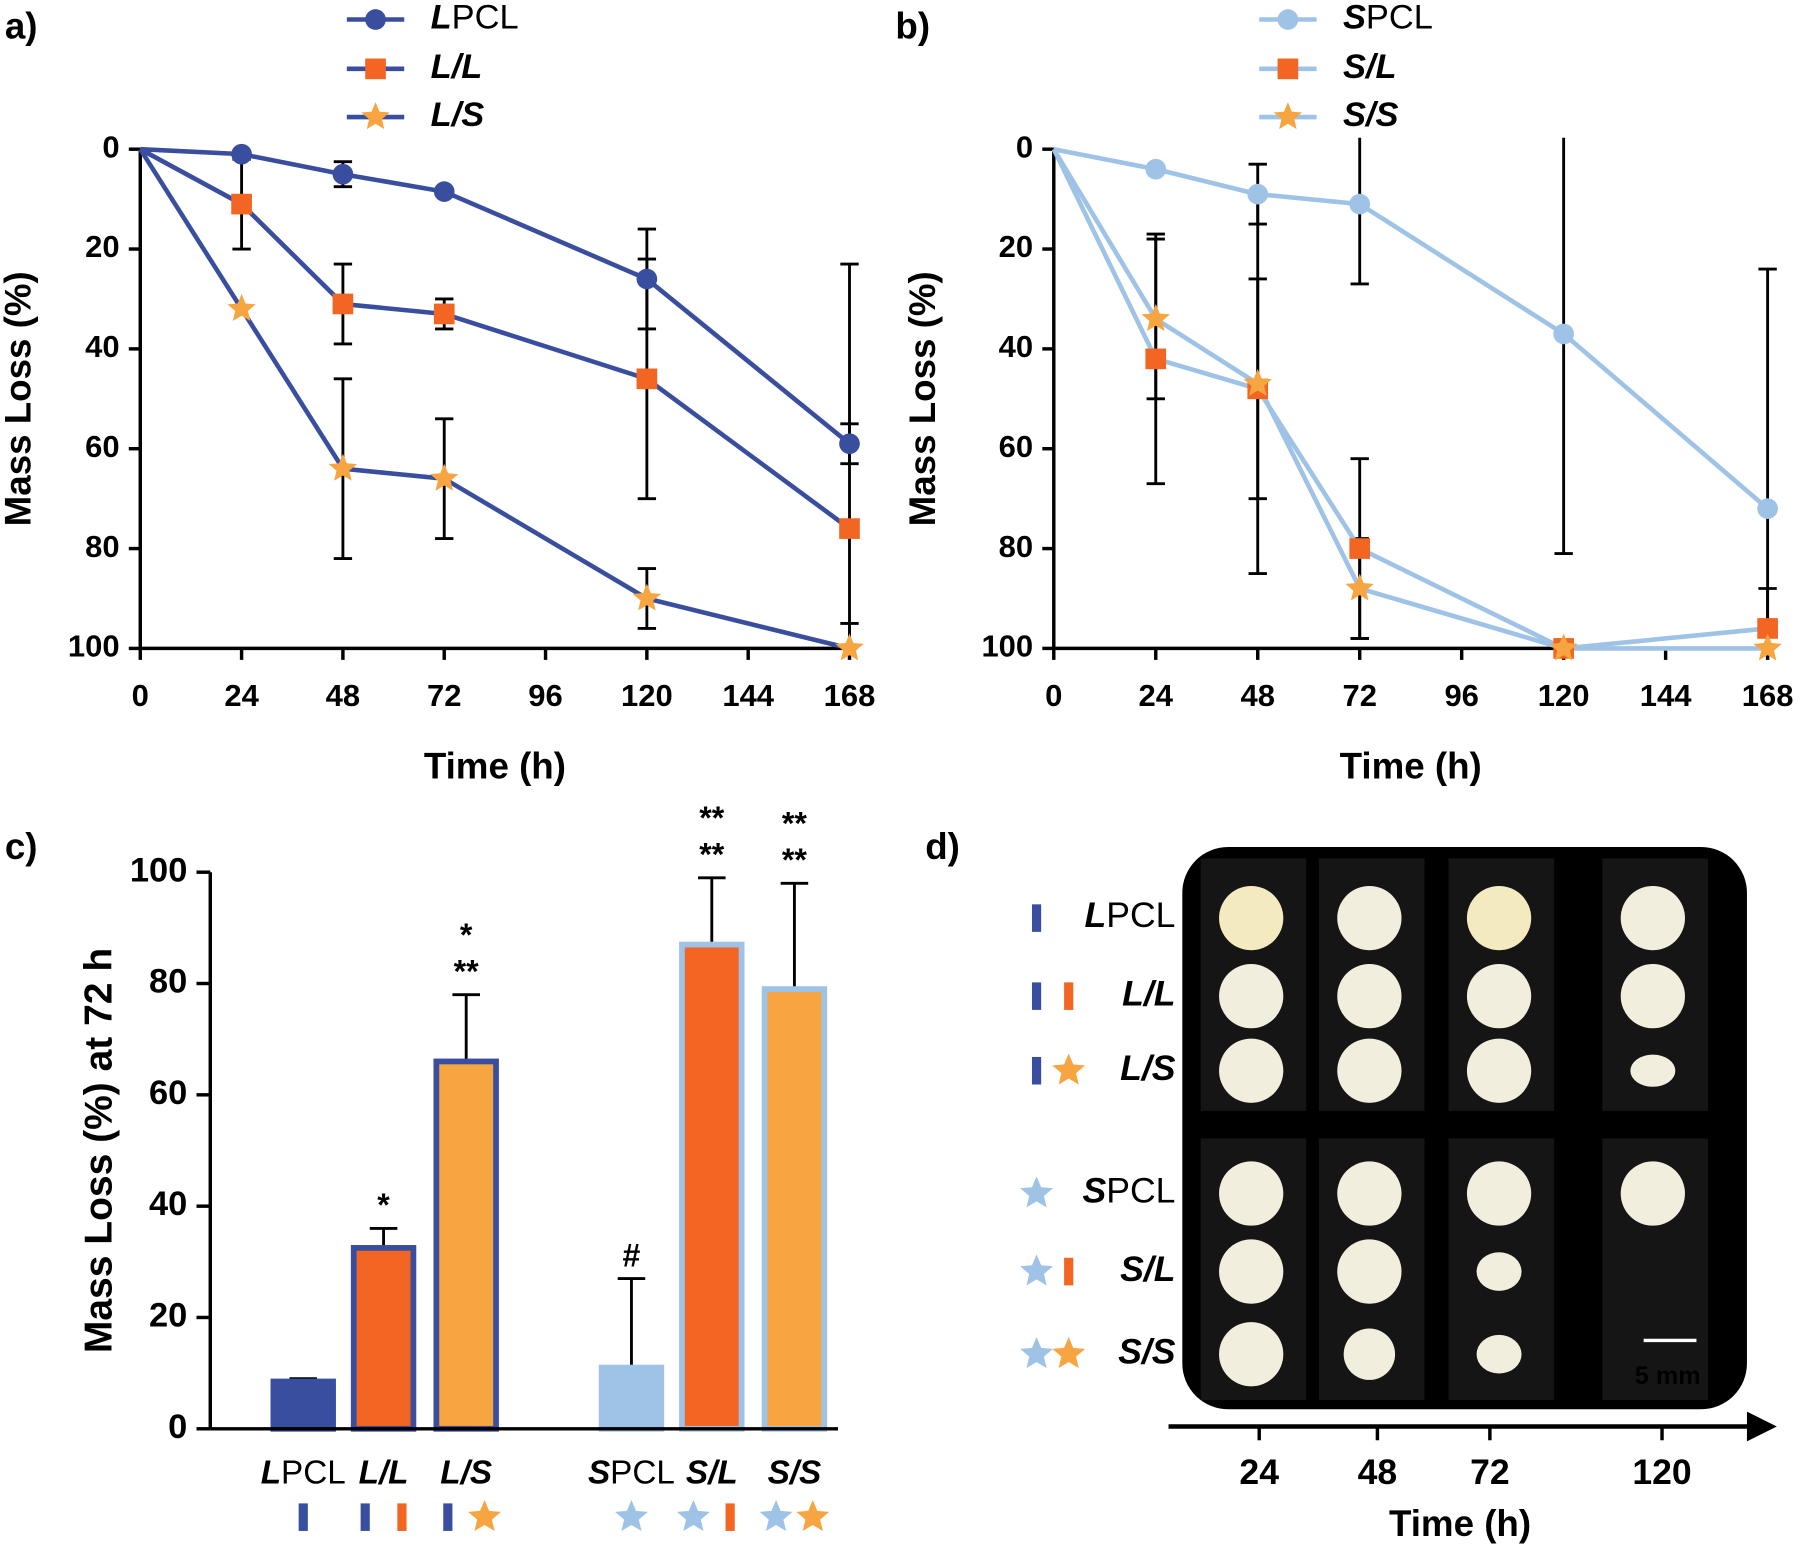 The image size is (1800, 1547). What do you see at coordinates (712, 1472) in the screenshot?
I see `x-tick-label: S/L` at bounding box center [712, 1472].